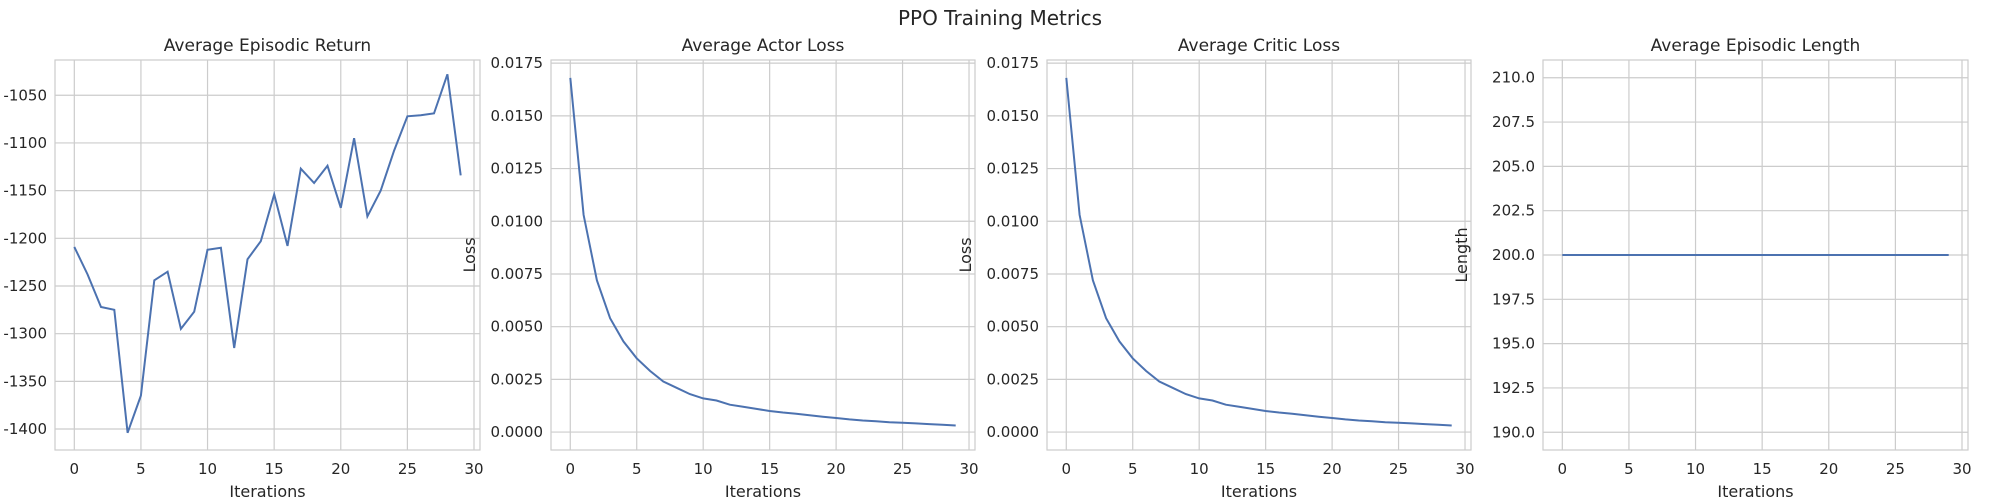  I want to click on panel-title: Average Actor Loss, so click(763, 46).